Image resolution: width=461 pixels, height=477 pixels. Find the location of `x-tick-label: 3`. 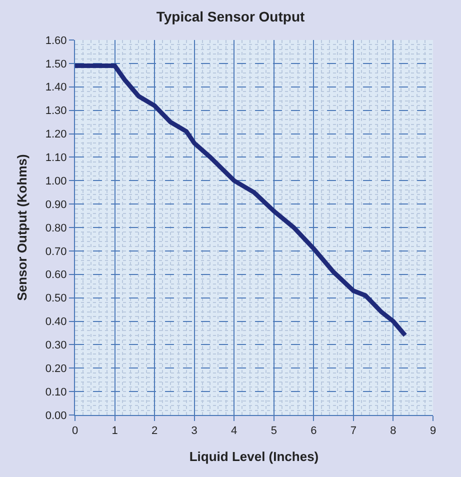

x-tick-label: 3 is located at coordinates (194, 431).